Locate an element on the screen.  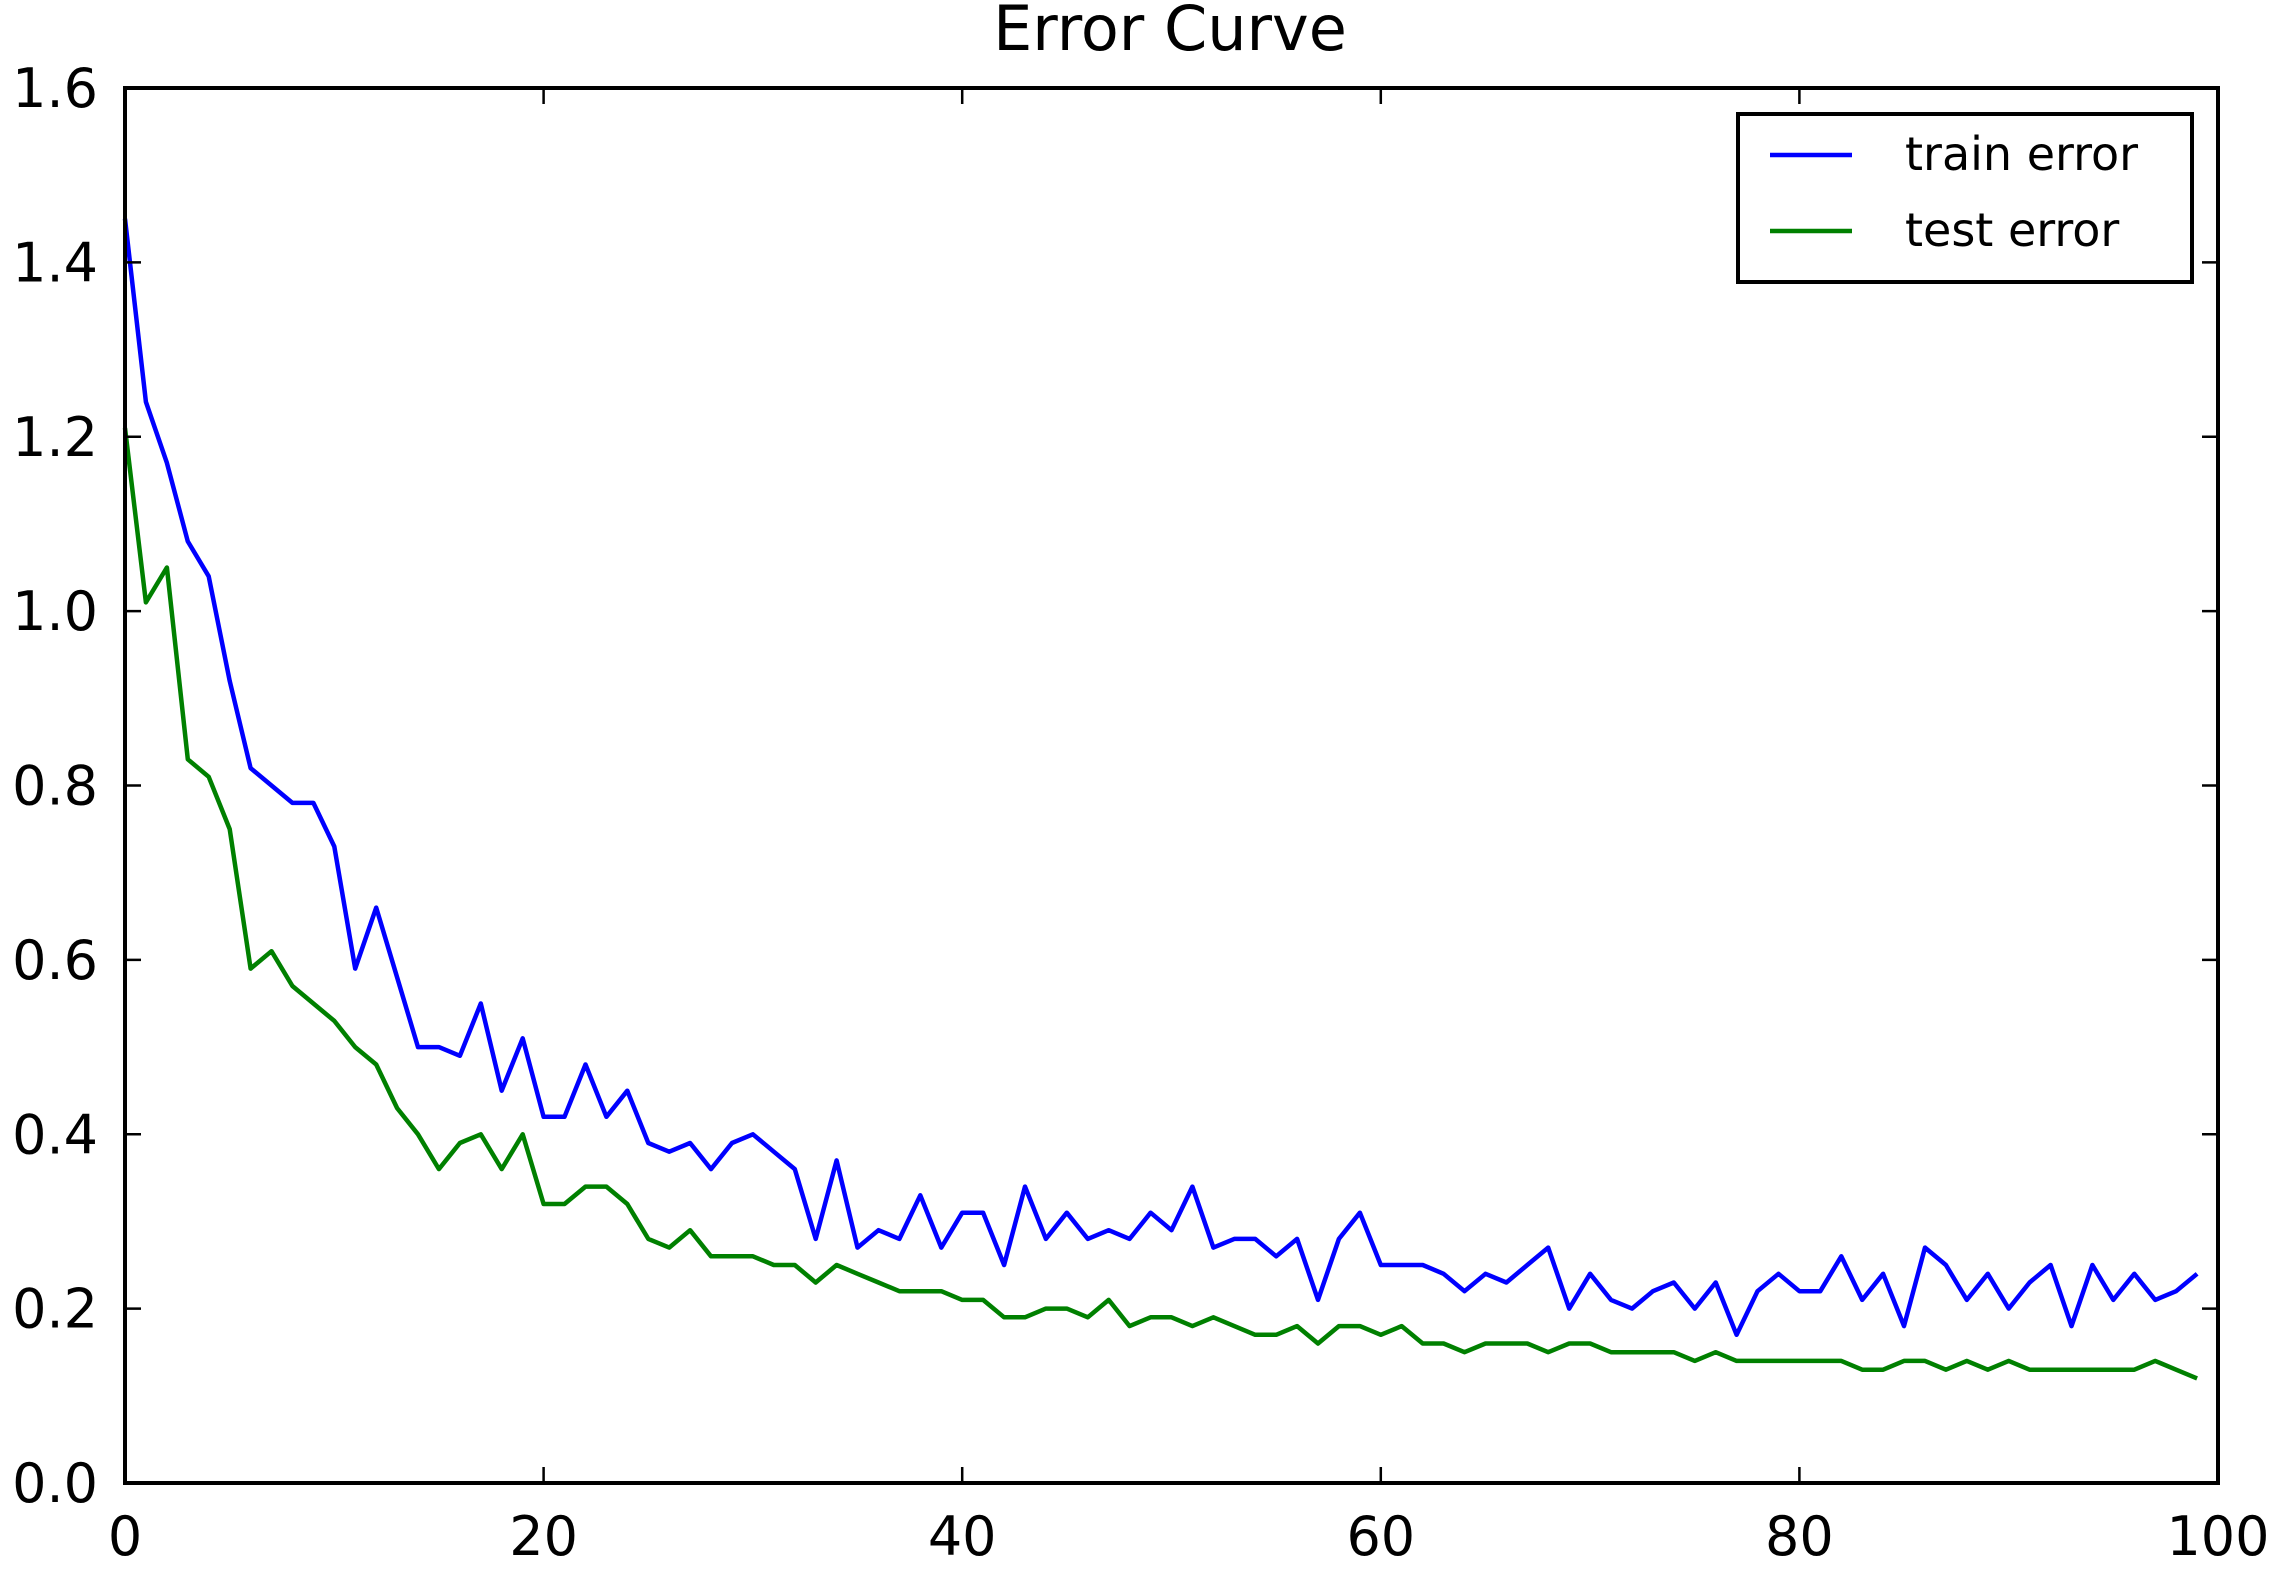
x-tick-label: 80 is located at coordinates (1799, 1536).